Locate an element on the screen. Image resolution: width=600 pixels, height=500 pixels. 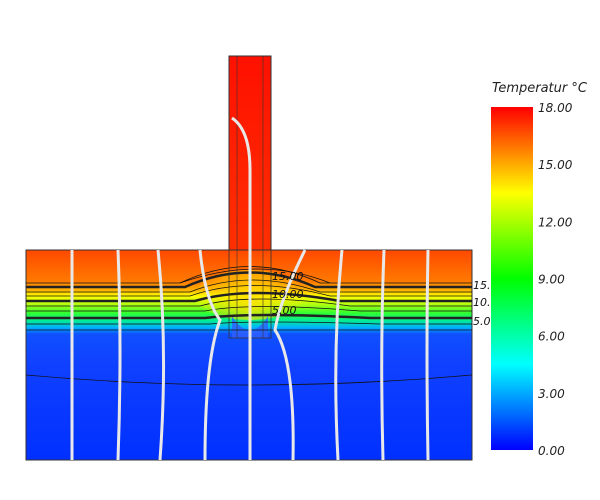
legend-tick: 18.00 is located at coordinates (555, 108).